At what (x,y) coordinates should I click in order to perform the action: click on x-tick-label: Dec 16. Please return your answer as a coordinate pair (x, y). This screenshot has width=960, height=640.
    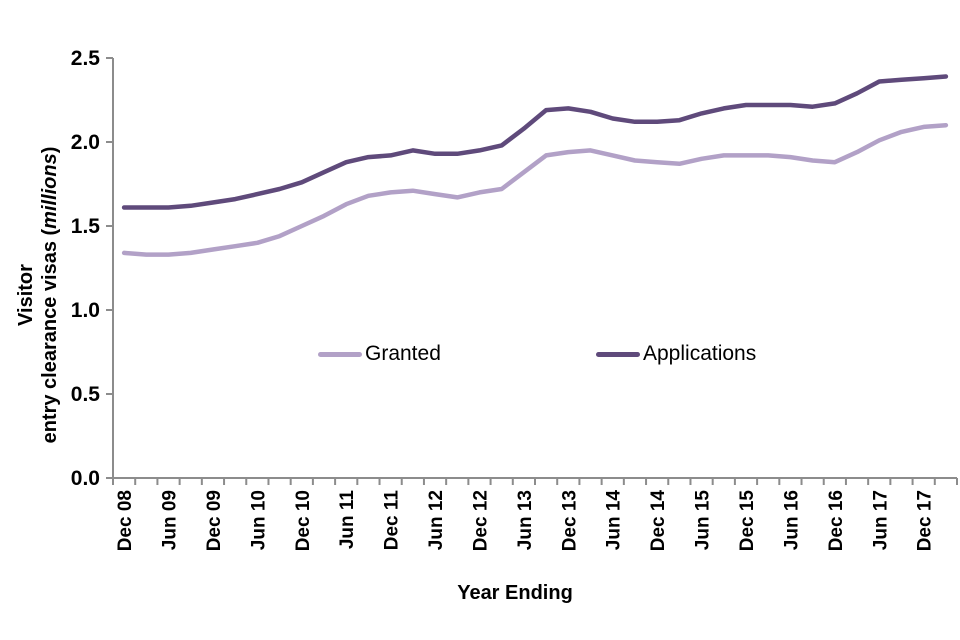
    Looking at the image, I should click on (836, 520).